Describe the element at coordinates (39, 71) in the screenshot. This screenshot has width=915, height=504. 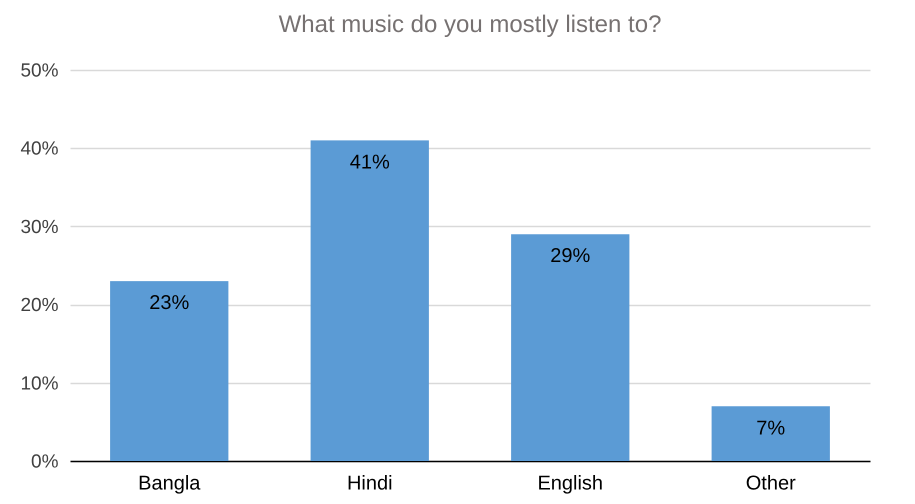
I see `y-tick-label: 50%` at that location.